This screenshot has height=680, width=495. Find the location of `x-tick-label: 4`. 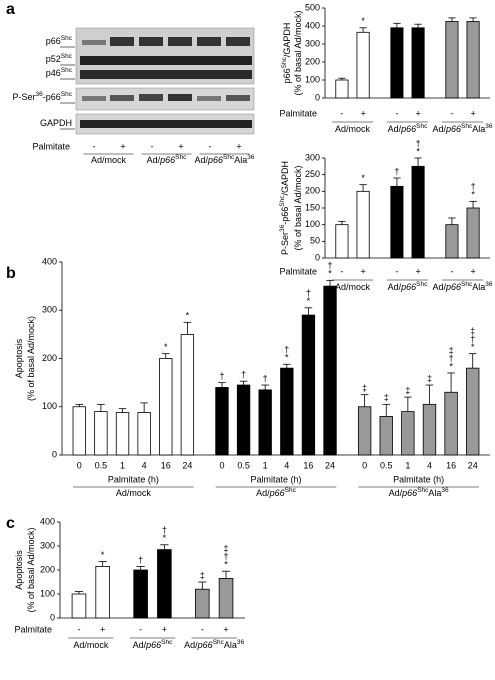

x-tick-label: 4 is located at coordinates (144, 465).